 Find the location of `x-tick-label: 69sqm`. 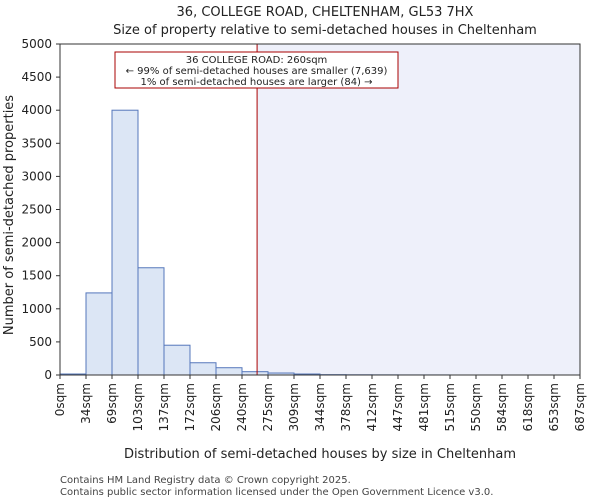

x-tick-label: 69sqm is located at coordinates (112, 403).